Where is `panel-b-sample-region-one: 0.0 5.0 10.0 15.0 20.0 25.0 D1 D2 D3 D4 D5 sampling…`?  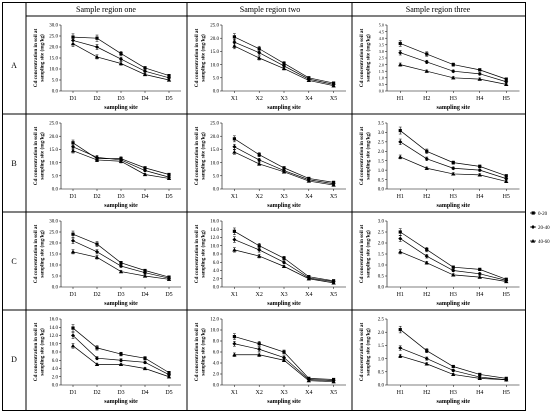
panel-b-sample-region-one: 0.0 5.0 10.0 15.0 20.0 25.0 D1 D2 D3 D4 D5 sampling… is located at coordinates (107, 165).